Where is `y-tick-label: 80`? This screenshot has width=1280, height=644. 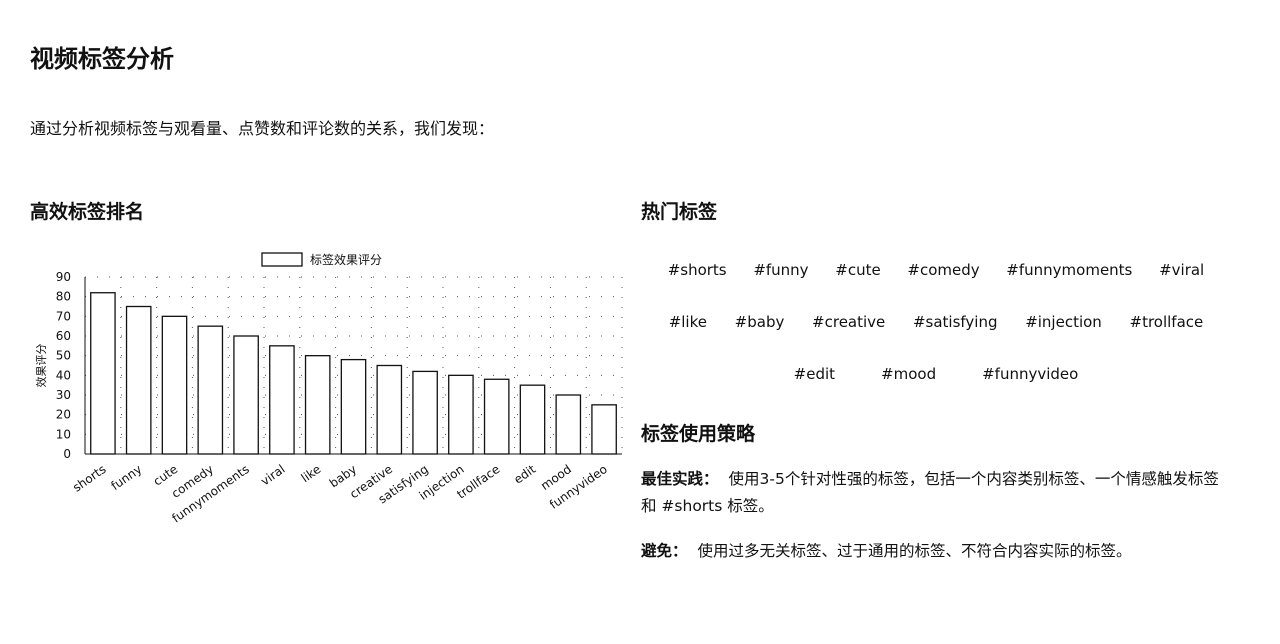 y-tick-label: 80 is located at coordinates (63, 297).